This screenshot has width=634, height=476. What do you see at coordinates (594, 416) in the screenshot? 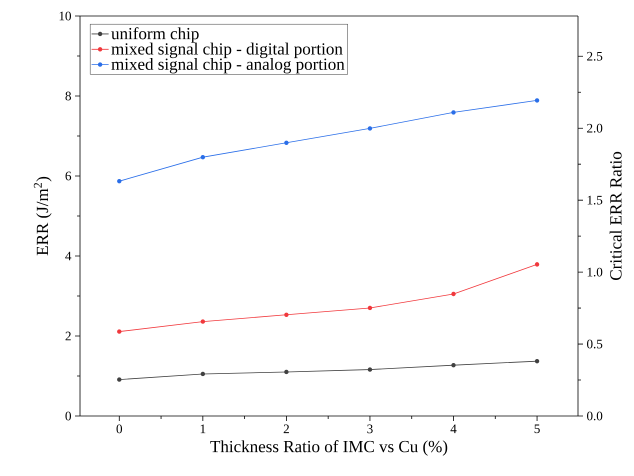
I see `y2-tick-label: 0.0` at bounding box center [594, 416].